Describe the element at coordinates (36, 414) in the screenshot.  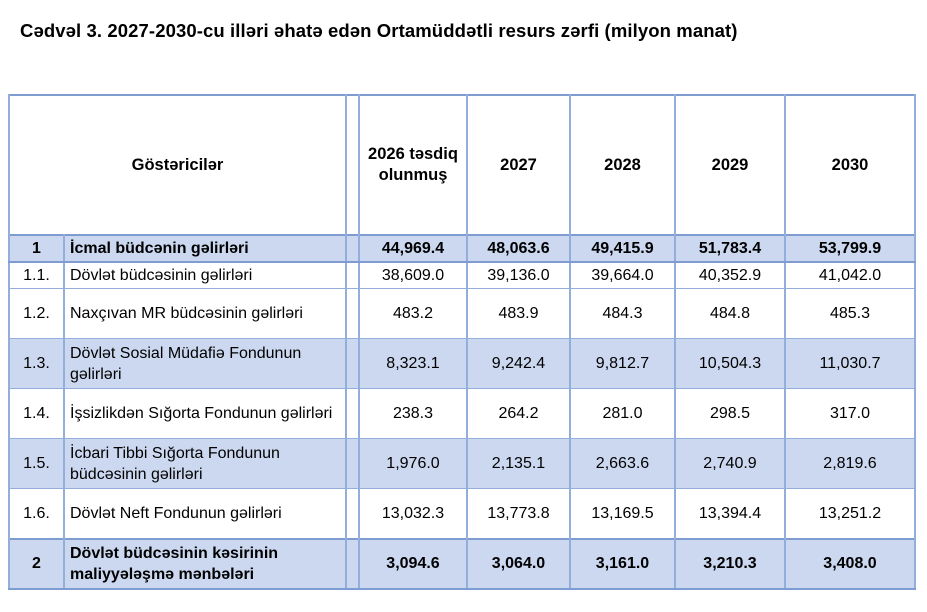
I see `row-number-cell: 1.4.` at that location.